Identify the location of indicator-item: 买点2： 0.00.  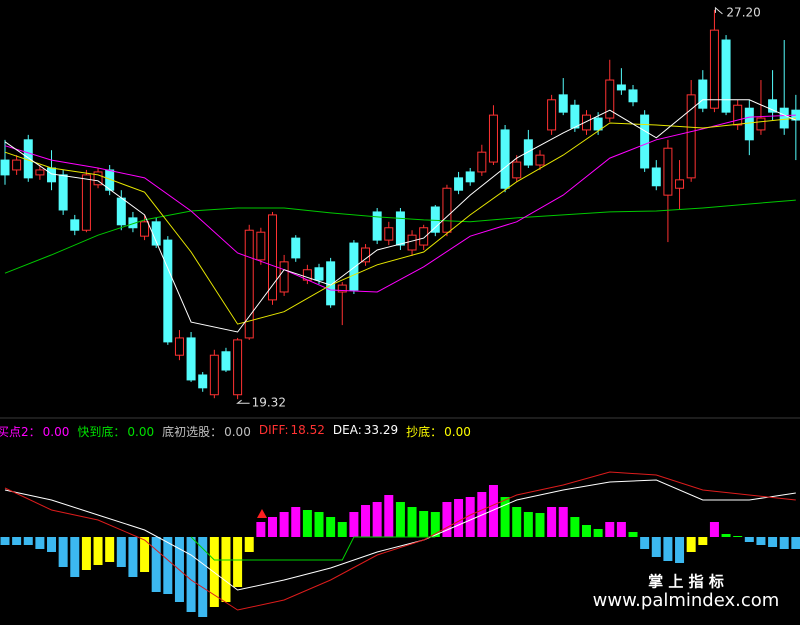
(34, 431).